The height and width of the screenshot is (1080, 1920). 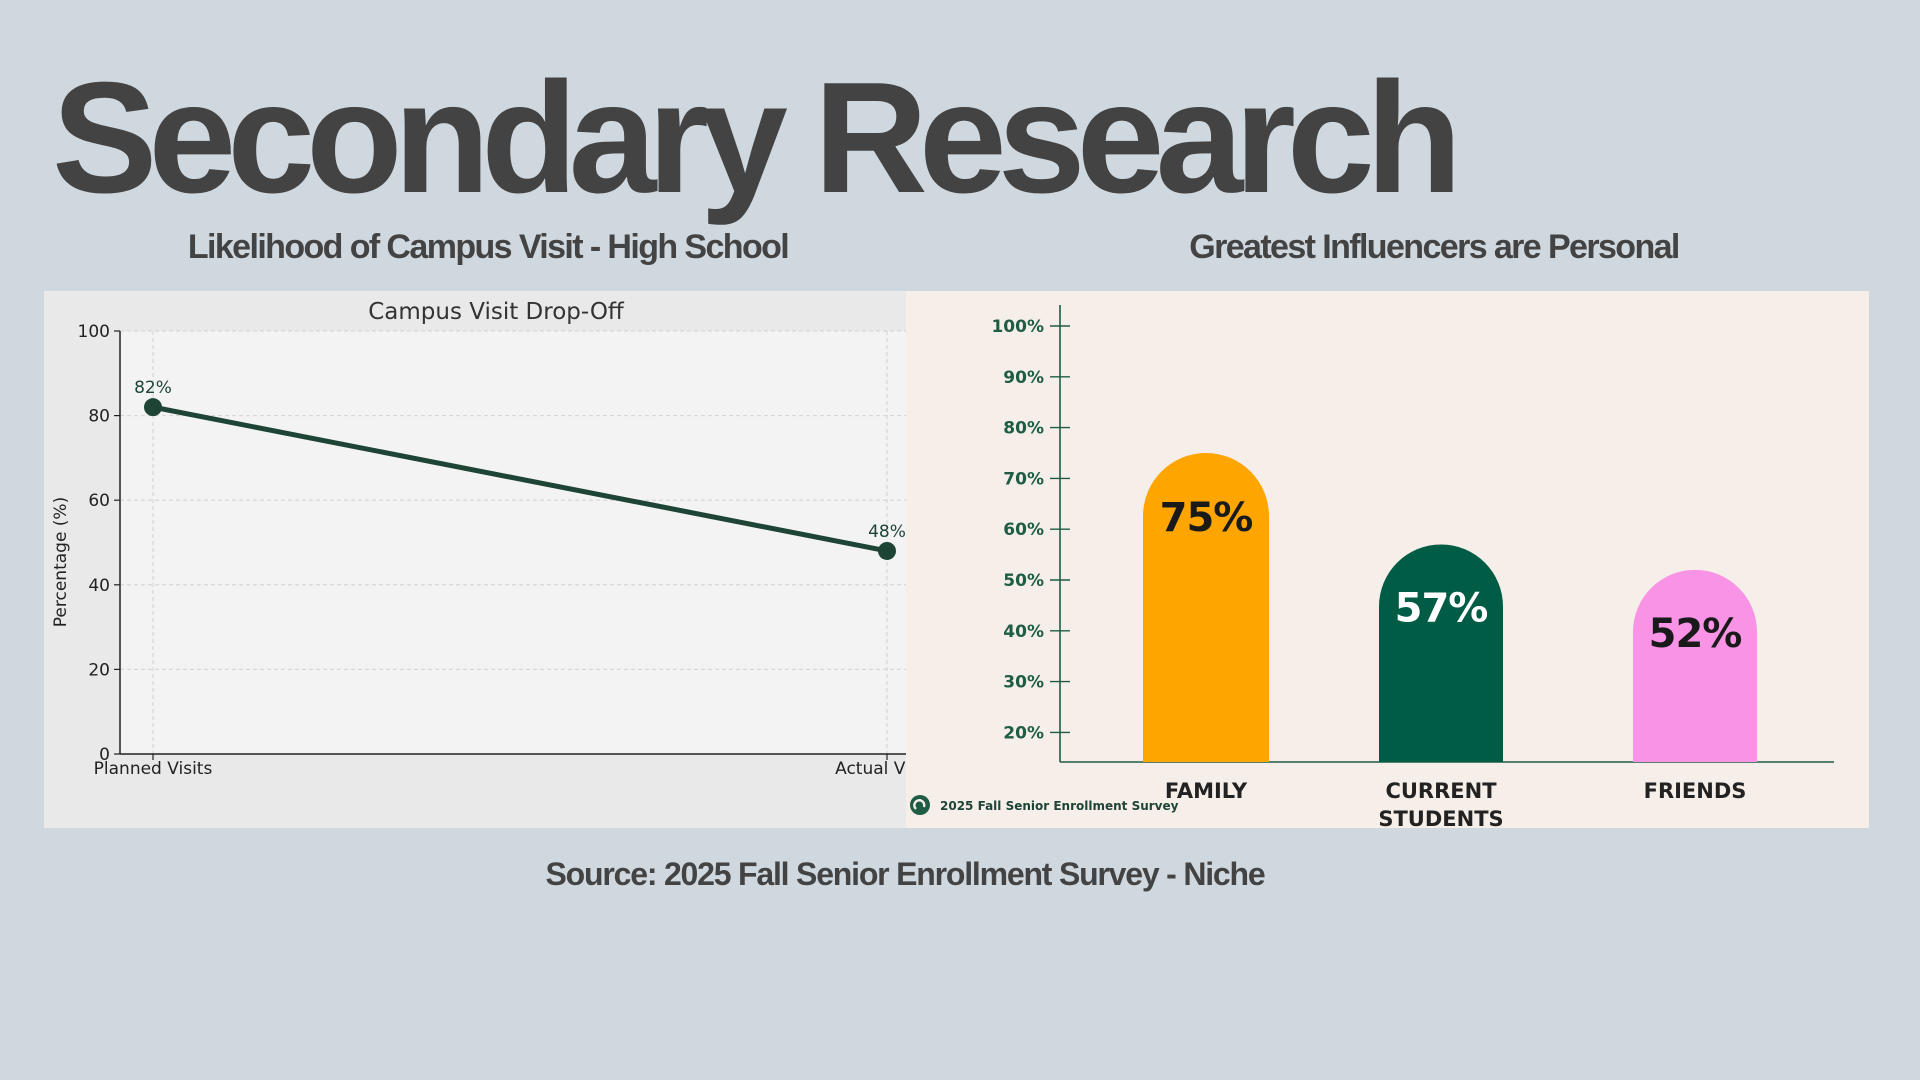 What do you see at coordinates (1441, 608) in the screenshot?
I see `bar-value-label: 57%` at bounding box center [1441, 608].